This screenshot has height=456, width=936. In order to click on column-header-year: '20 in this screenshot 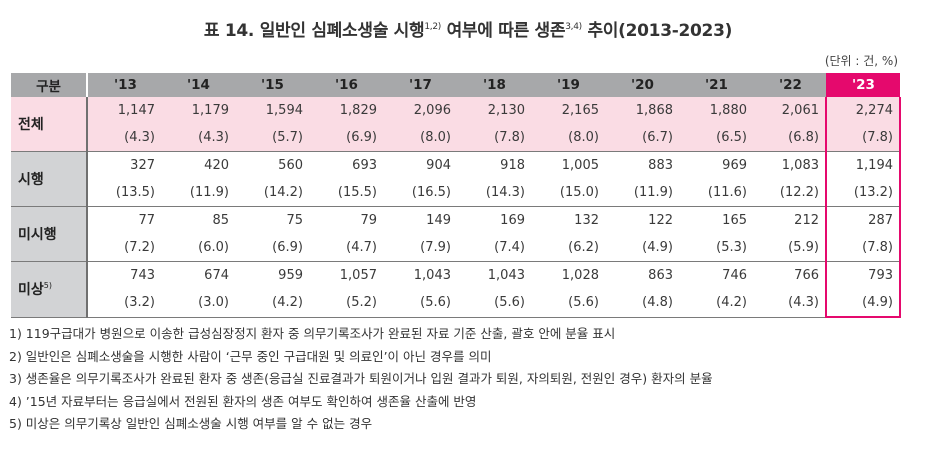, I will do `click(642, 85)`.